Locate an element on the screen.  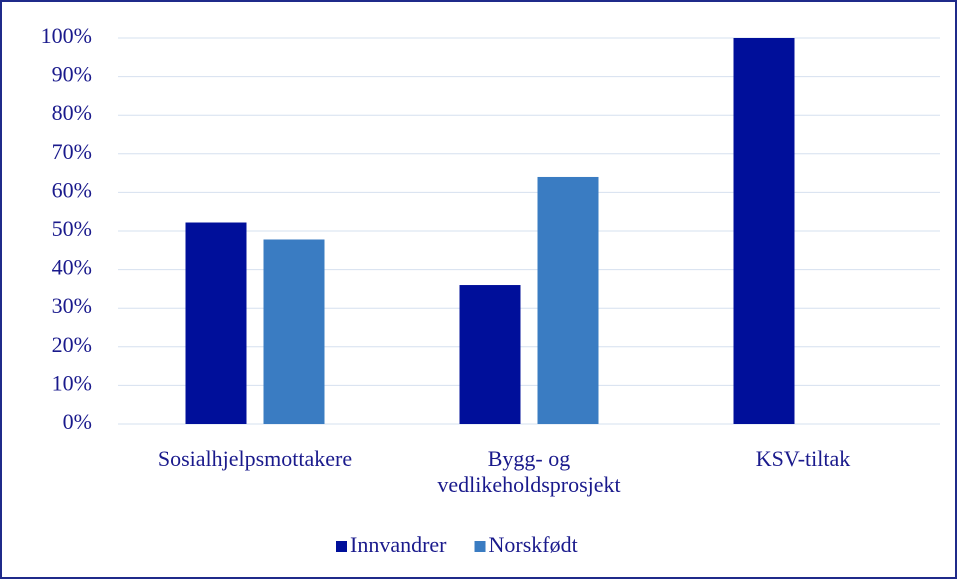
x-tick-label: Bygg- og vedlikeholdsprosjekt is located at coordinates (529, 471).